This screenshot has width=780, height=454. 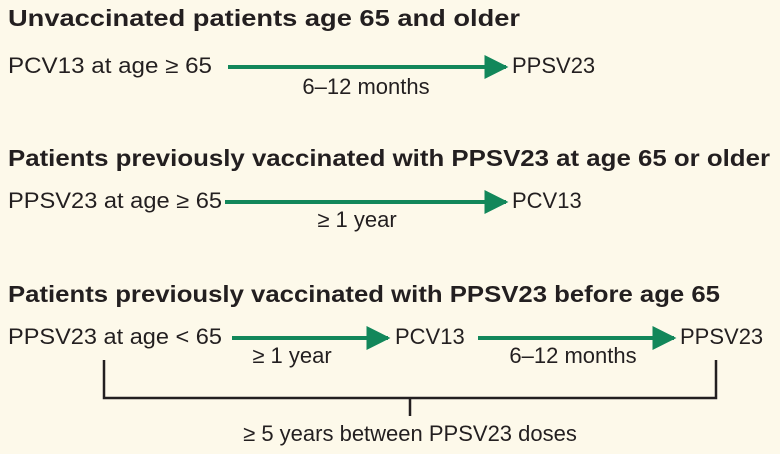 I want to click on bracket, so click(x=410, y=388).